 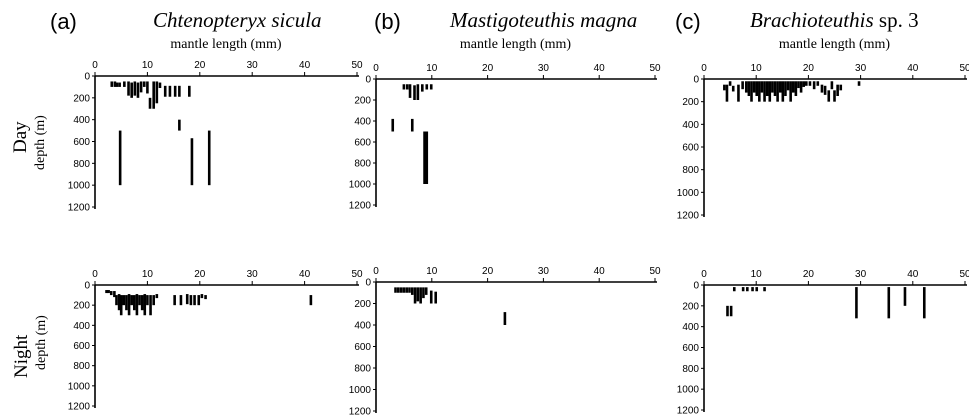 What do you see at coordinates (690, 369) in the screenshot?
I see `chart-c-night-y-tick-label: 800` at bounding box center [690, 369].